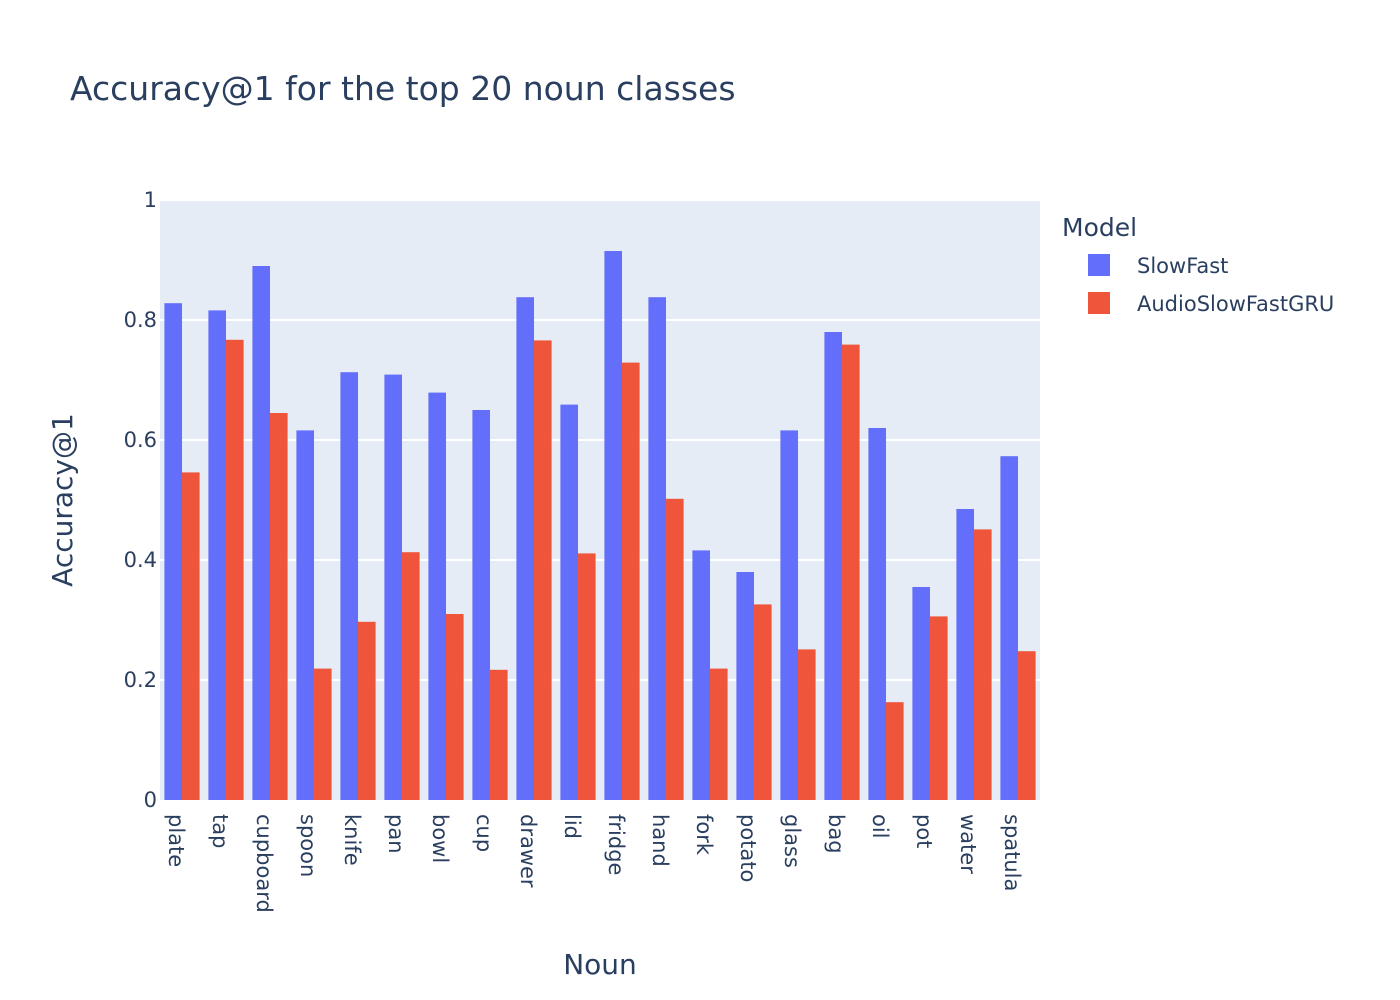  What do you see at coordinates (968, 844) in the screenshot?
I see `x-tick-label: water` at bounding box center [968, 844].